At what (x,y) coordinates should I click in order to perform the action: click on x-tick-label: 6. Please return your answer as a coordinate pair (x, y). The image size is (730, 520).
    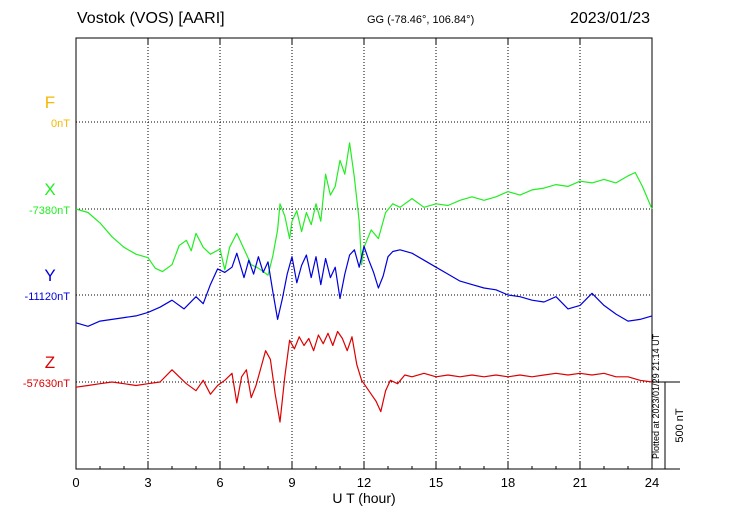
    Looking at the image, I should click on (219, 482).